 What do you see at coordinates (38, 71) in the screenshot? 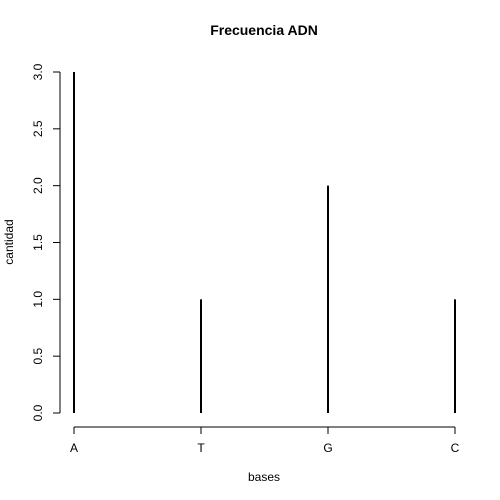
I see `y-tick-label: 3.0` at bounding box center [38, 71].